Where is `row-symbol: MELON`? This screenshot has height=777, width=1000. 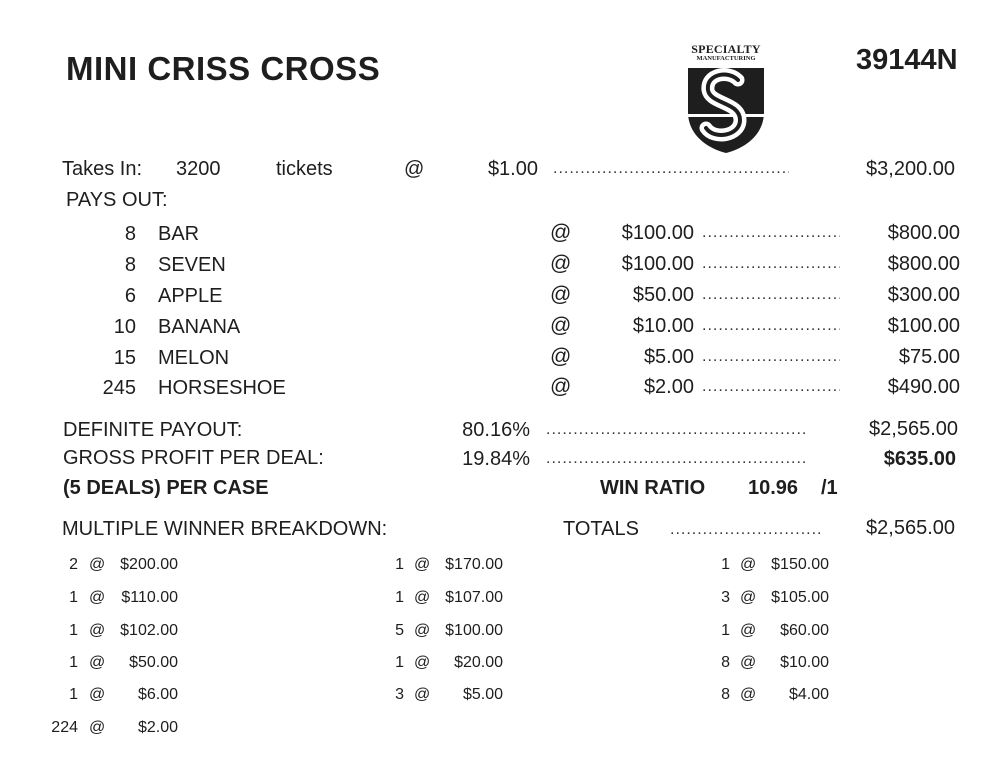
row-symbol: MELON is located at coordinates (194, 358).